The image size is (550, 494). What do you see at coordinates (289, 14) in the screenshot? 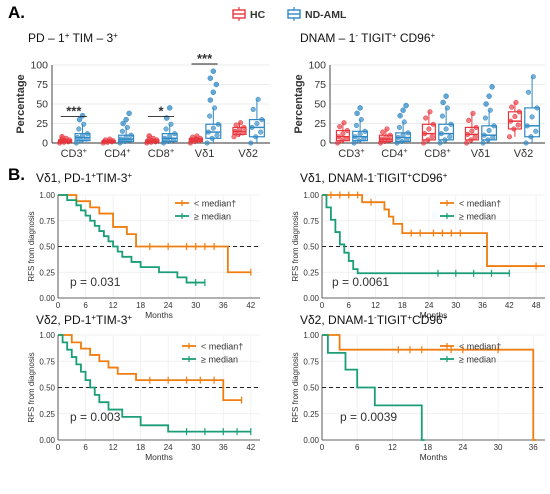
I see `legend-group: HC ND-AML` at bounding box center [289, 14].